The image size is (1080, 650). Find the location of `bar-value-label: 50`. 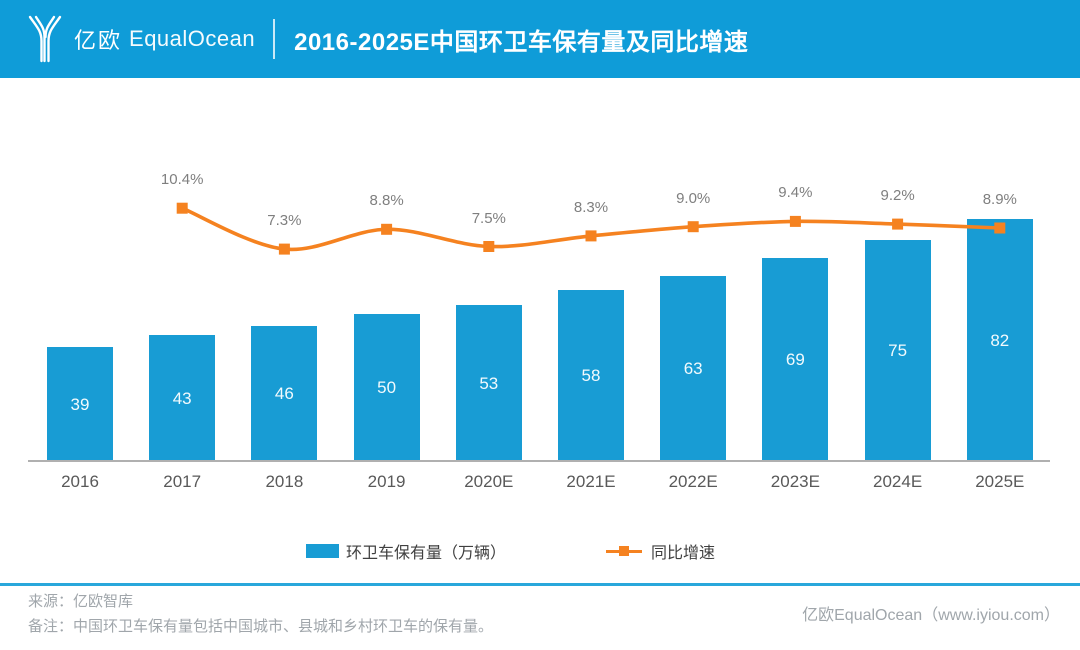

bar-value-label: 50 is located at coordinates (387, 387).